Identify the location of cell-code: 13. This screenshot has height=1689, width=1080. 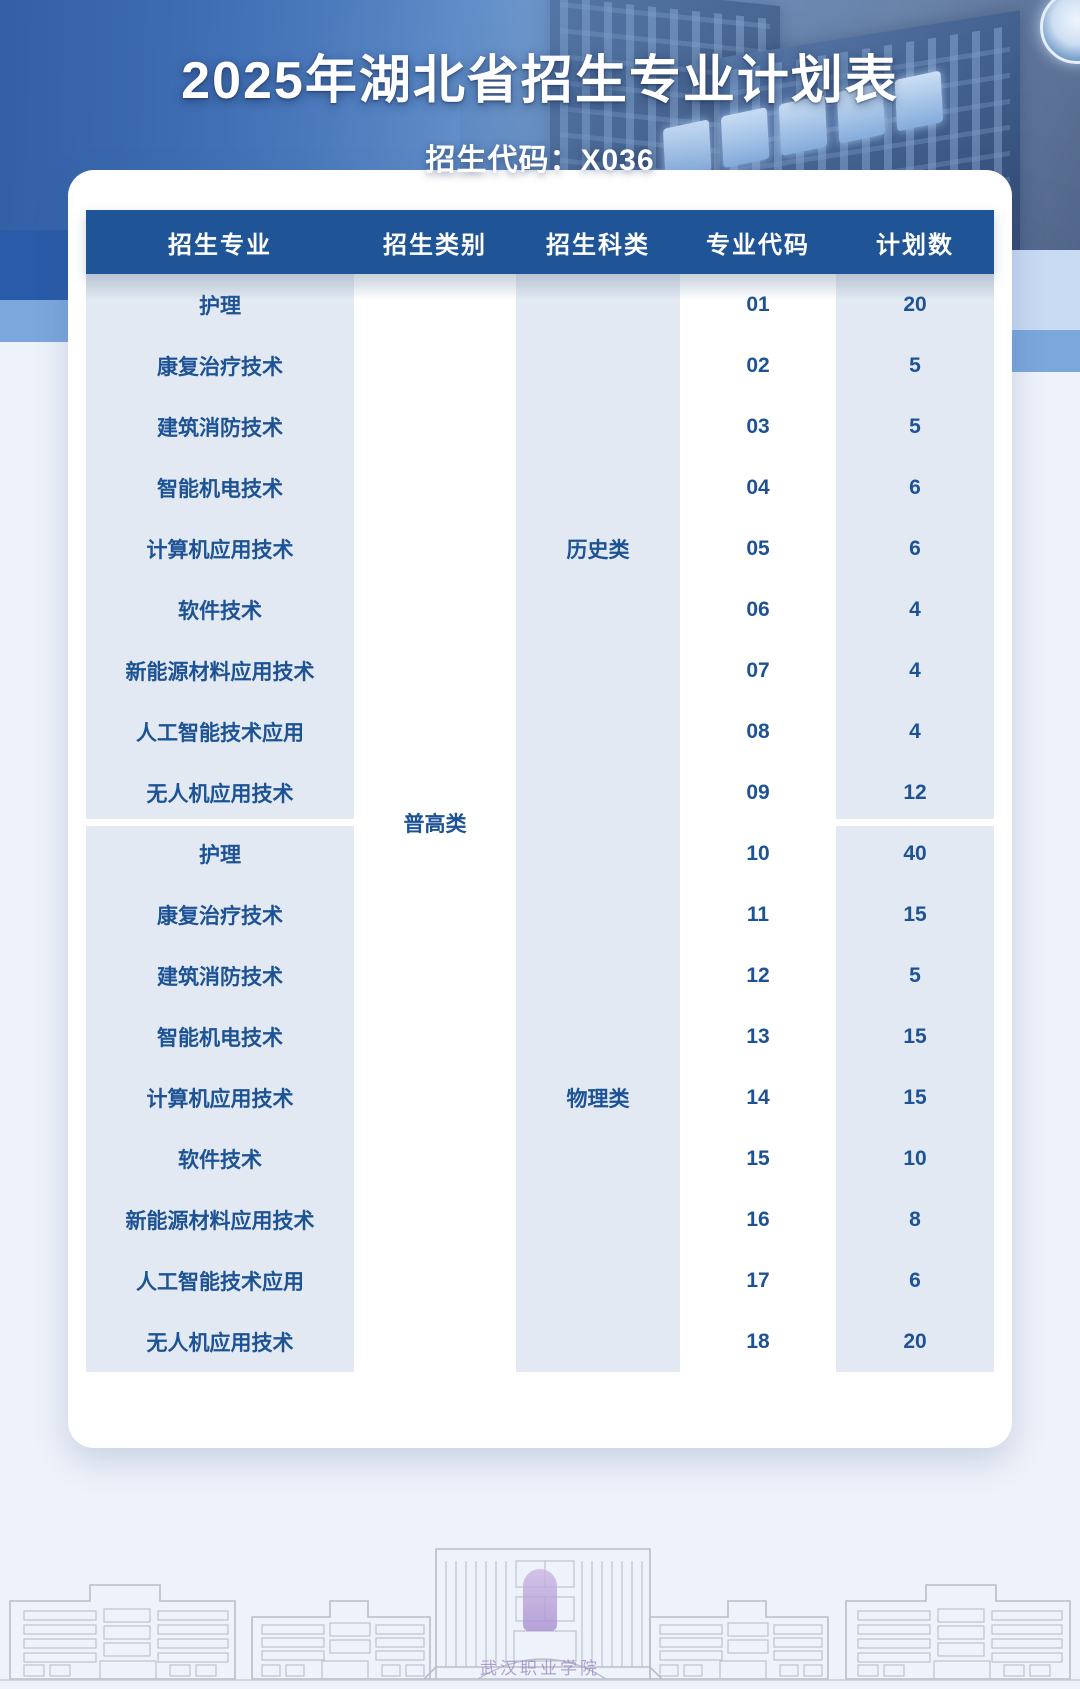
(758, 1036).